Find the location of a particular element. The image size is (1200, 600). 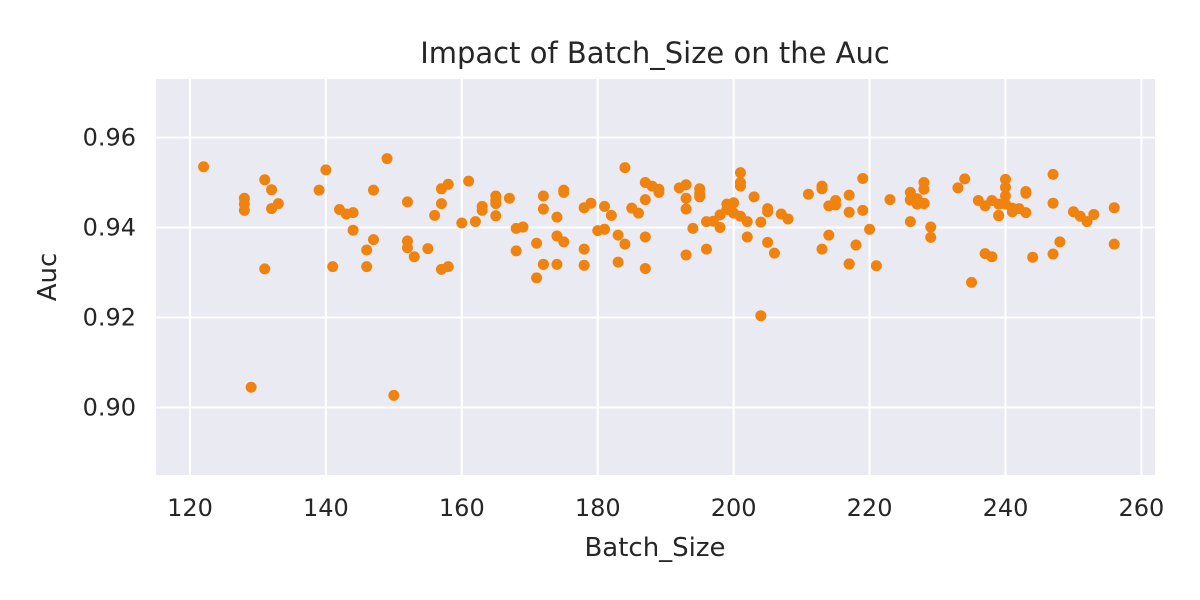

y-tick-label: 0.90 is located at coordinates (109, 408).